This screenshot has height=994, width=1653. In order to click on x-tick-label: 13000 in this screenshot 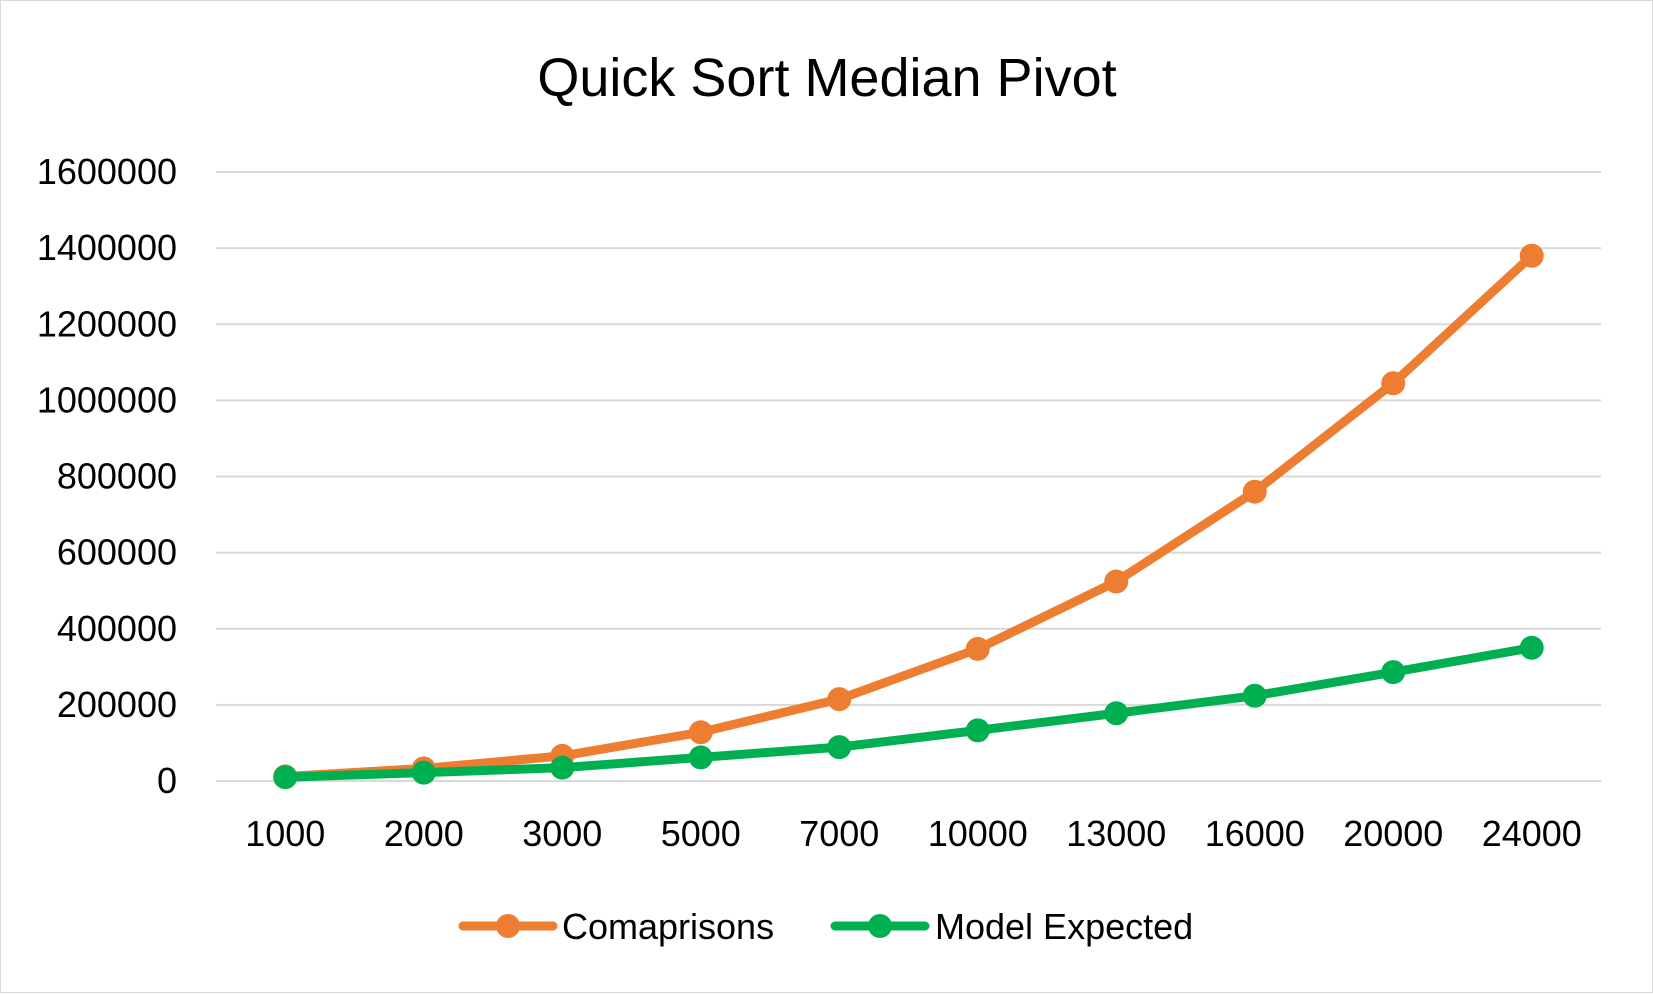, I will do `click(1116, 833)`.